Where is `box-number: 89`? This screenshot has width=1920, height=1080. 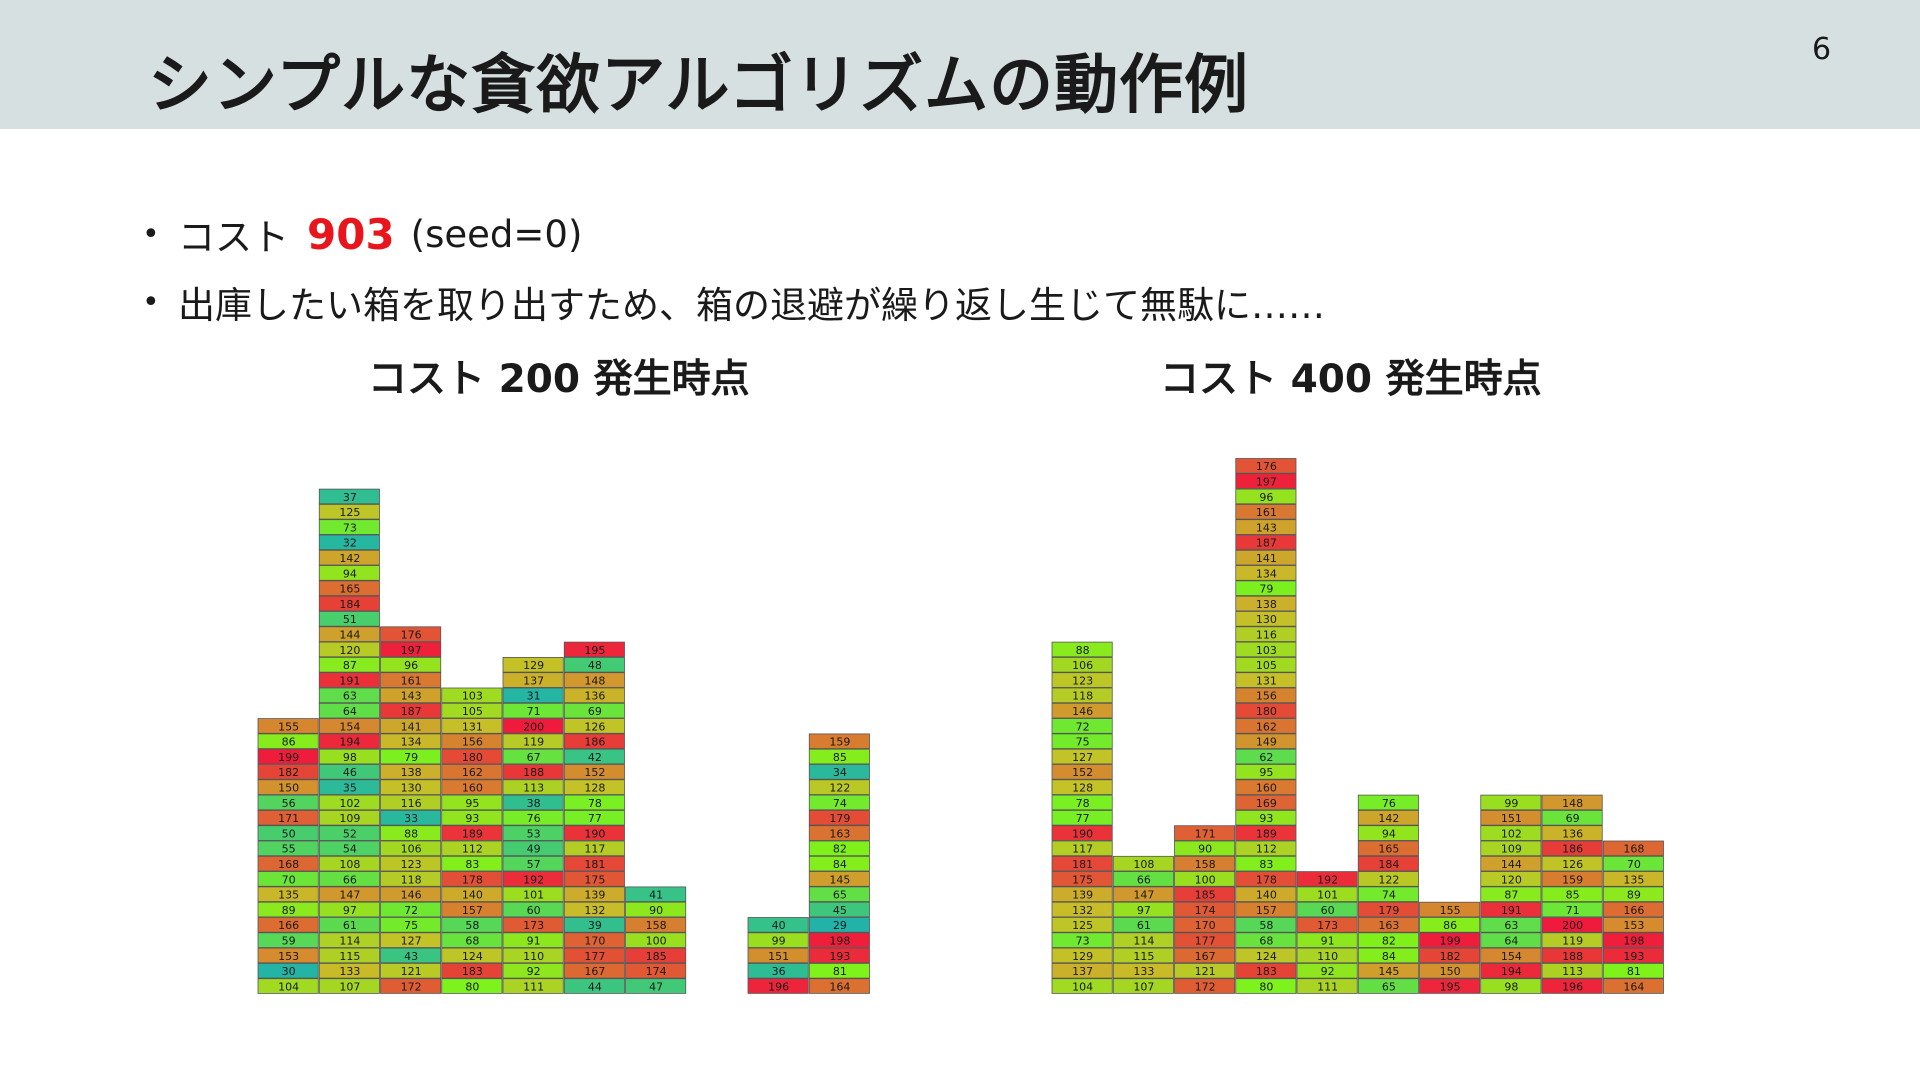 box-number: 89 is located at coordinates (289, 910).